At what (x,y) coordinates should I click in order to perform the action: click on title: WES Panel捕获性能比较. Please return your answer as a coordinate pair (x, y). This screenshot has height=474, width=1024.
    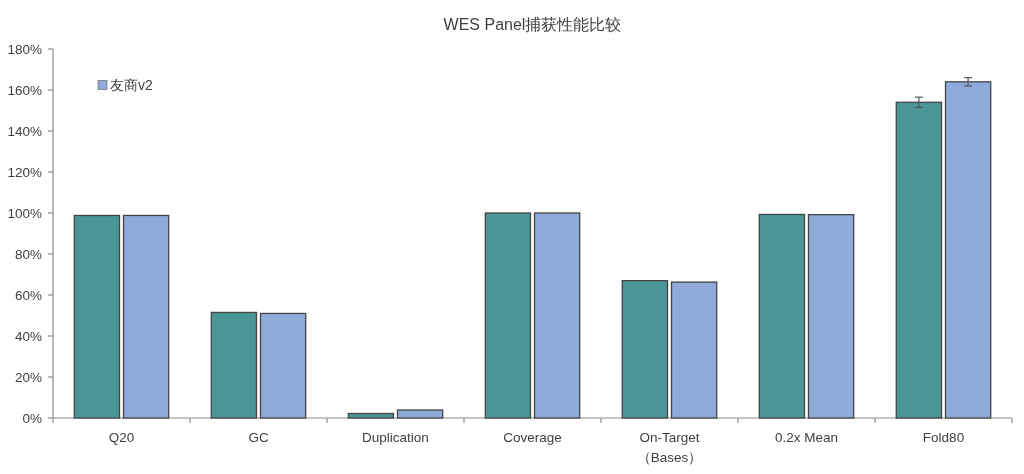
    Looking at the image, I should click on (532, 24).